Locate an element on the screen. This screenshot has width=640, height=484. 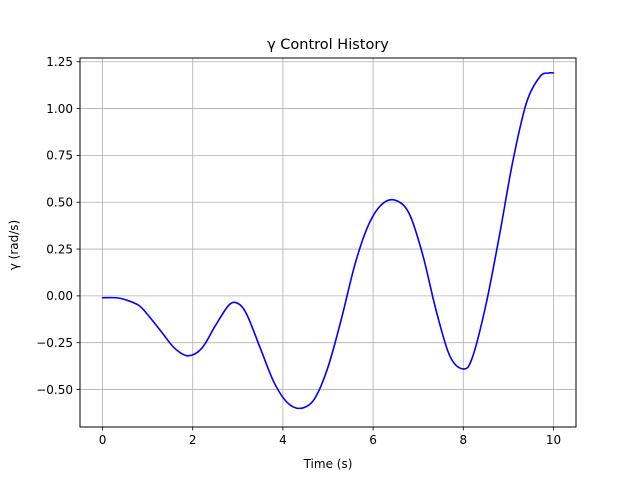
x-tick-label: 6 is located at coordinates (373, 440).